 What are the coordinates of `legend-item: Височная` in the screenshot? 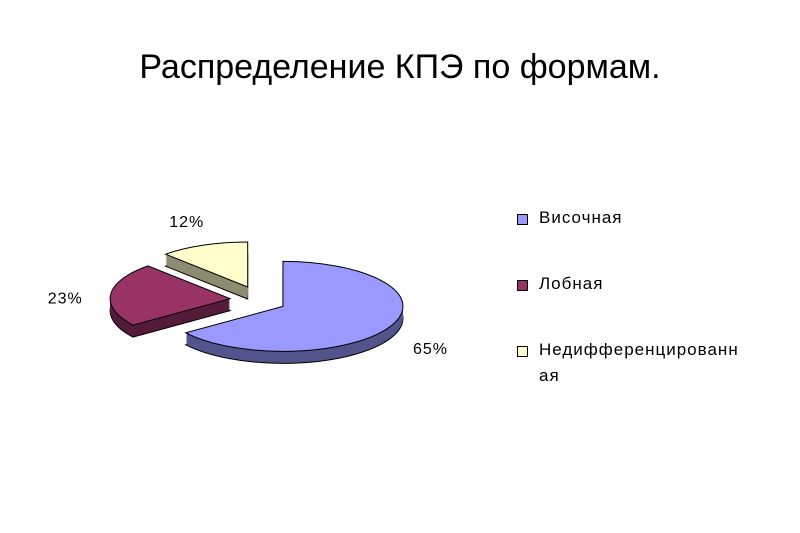 It's located at (625, 238).